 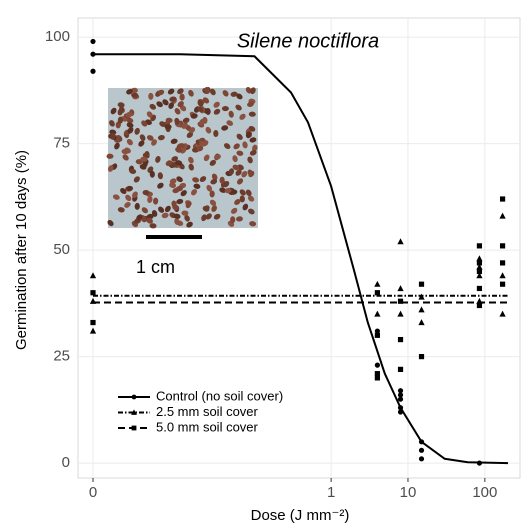 What do you see at coordinates (57, 36) in the screenshot?
I see `y-tick-label: 100` at bounding box center [57, 36].